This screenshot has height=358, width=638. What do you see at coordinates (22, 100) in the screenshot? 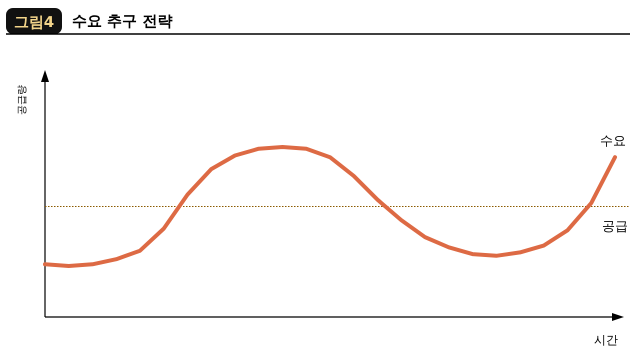
I see `y-axis-title: 공급량` at bounding box center [22, 100].